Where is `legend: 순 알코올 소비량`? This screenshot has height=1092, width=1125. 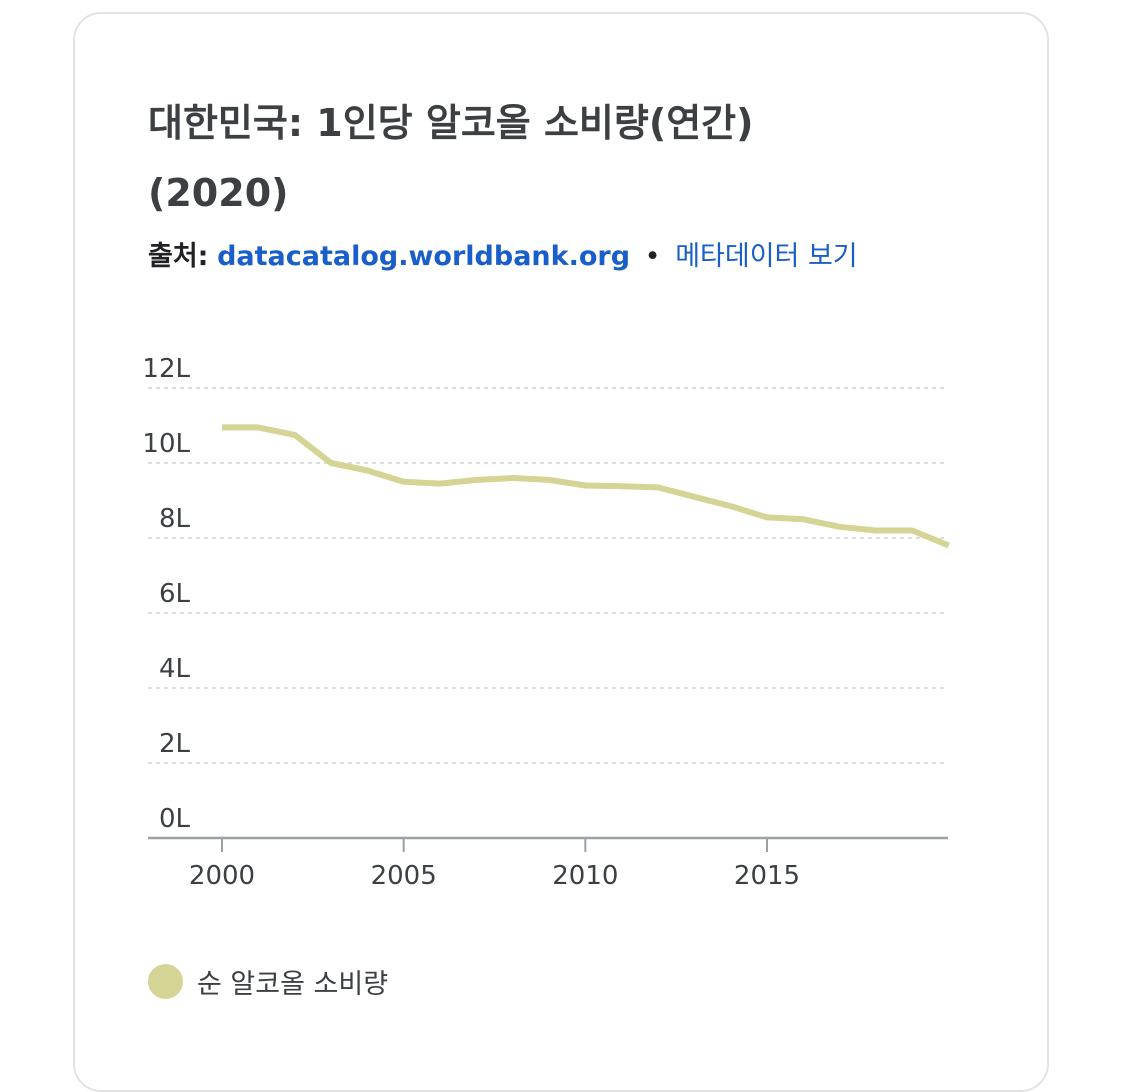
legend: 순 알코올 소비량 is located at coordinates (268, 981).